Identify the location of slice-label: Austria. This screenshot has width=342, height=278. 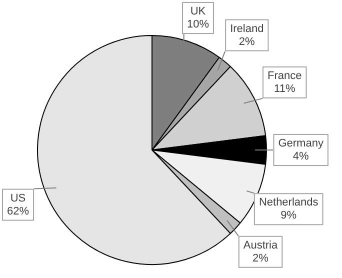
(260, 245).